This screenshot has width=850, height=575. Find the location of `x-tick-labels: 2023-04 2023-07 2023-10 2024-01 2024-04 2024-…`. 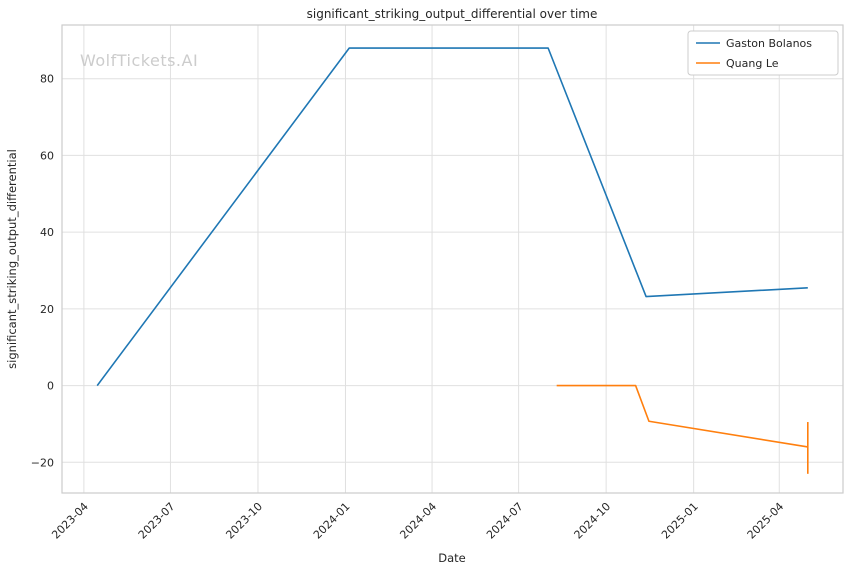

x-tick-labels: 2023-04 2023-07 2023-10 2024-01 2024-04 2024-… is located at coordinates (417, 521).